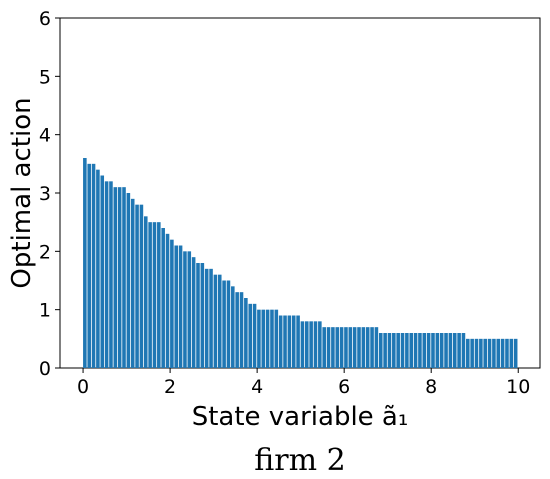 The width and height of the screenshot is (550, 479). What do you see at coordinates (518, 387) in the screenshot?
I see `x-tick-label: 10` at bounding box center [518, 387].